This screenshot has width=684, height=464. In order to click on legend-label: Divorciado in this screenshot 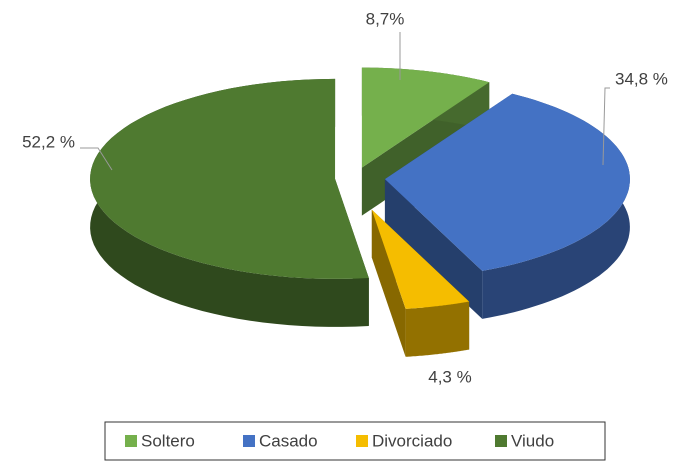, I will do `click(412, 440)`.